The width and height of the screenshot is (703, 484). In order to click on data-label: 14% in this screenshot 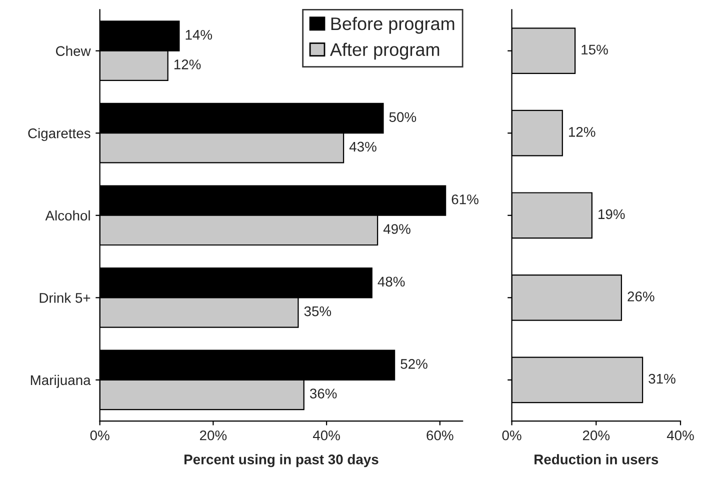, I will do `click(199, 35)`.